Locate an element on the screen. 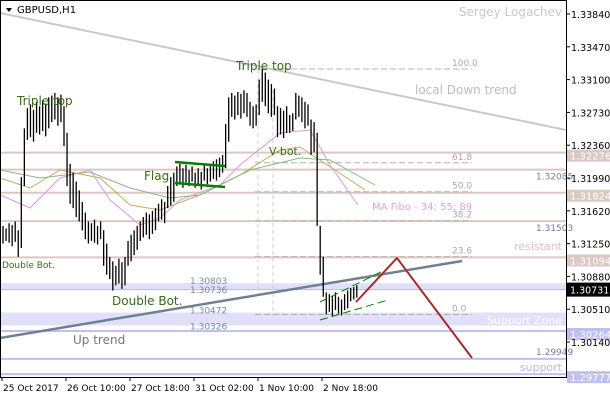 Image resolution: width=610 pixels, height=400 pixels. trend-label: local Down trend is located at coordinates (466, 90).